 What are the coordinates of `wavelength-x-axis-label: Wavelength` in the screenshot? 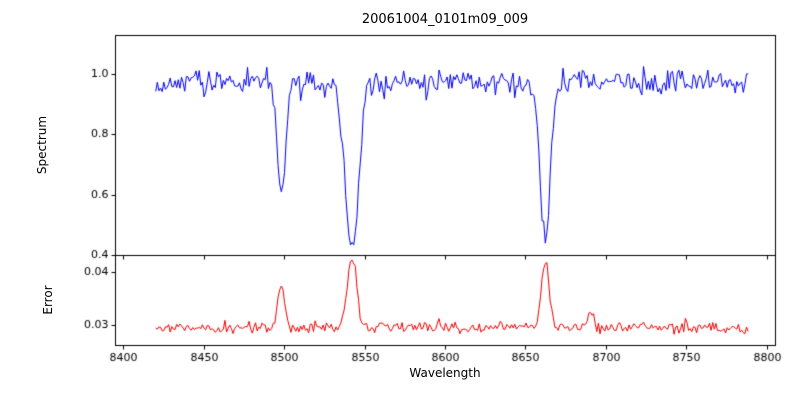 It's located at (445, 373).